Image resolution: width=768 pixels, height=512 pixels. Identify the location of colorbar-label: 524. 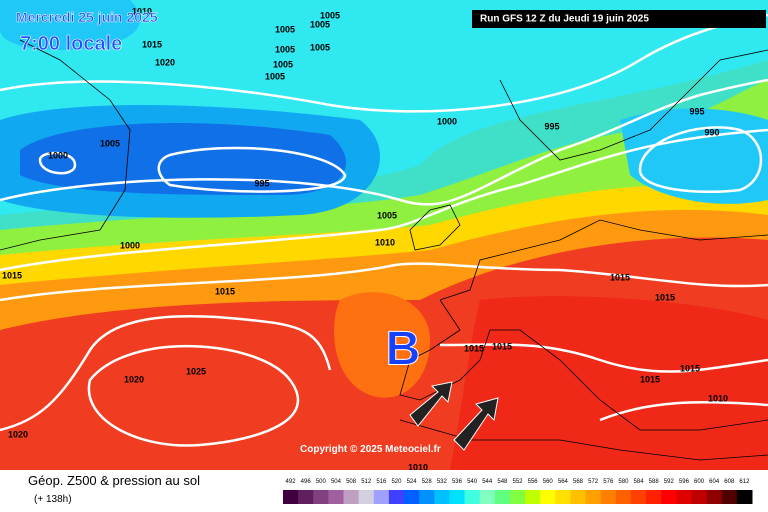
(412, 482).